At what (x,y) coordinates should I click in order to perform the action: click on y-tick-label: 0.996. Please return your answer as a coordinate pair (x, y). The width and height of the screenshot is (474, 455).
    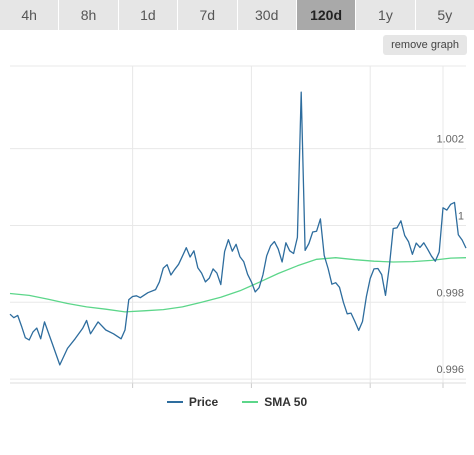
    Looking at the image, I should click on (450, 370).